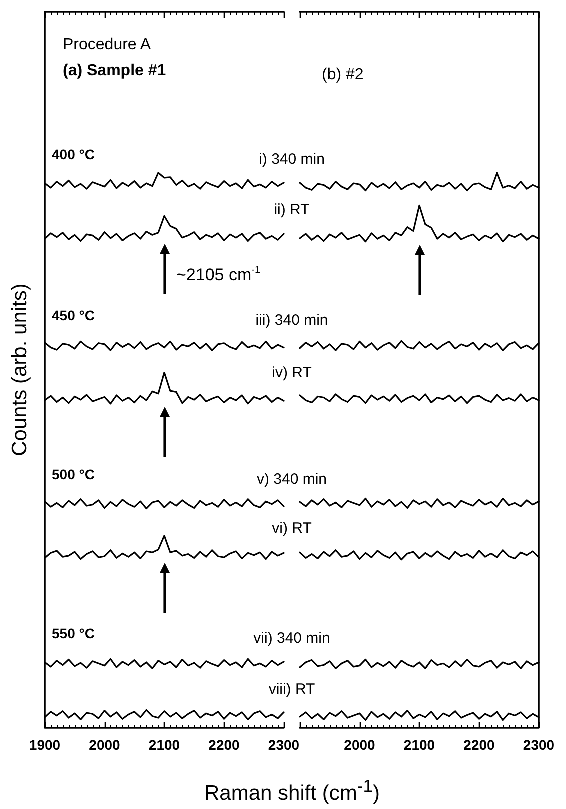 The height and width of the screenshot is (809, 566). I want to click on chart-subtitle: (a) Sample #1, so click(114, 71).